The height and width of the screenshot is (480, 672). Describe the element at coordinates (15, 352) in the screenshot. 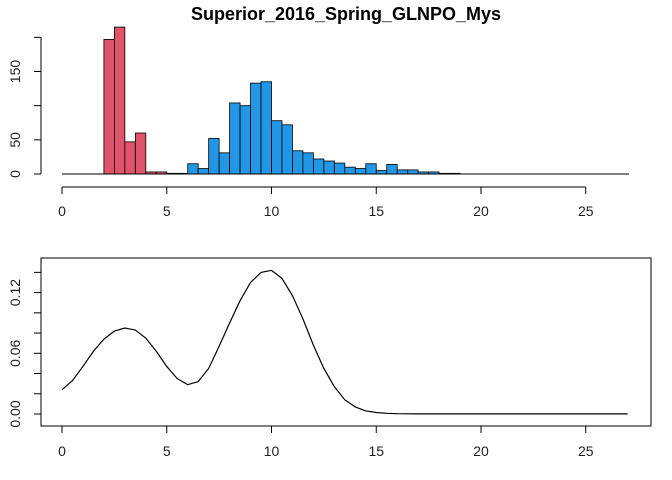

I see `density-y-tick-label: 0.06` at that location.